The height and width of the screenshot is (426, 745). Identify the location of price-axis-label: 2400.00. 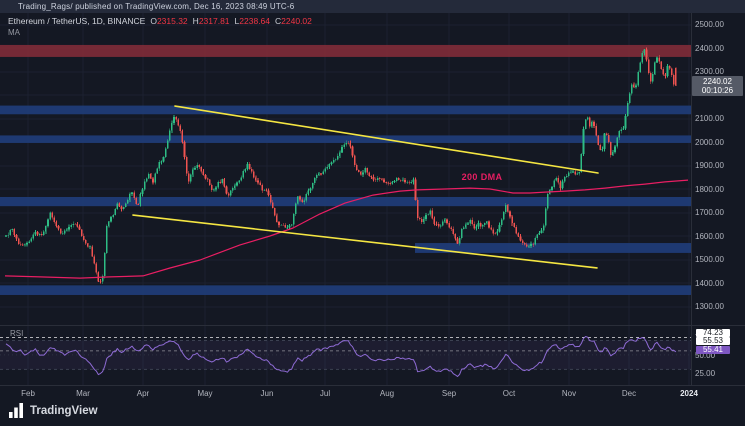
(709, 48).